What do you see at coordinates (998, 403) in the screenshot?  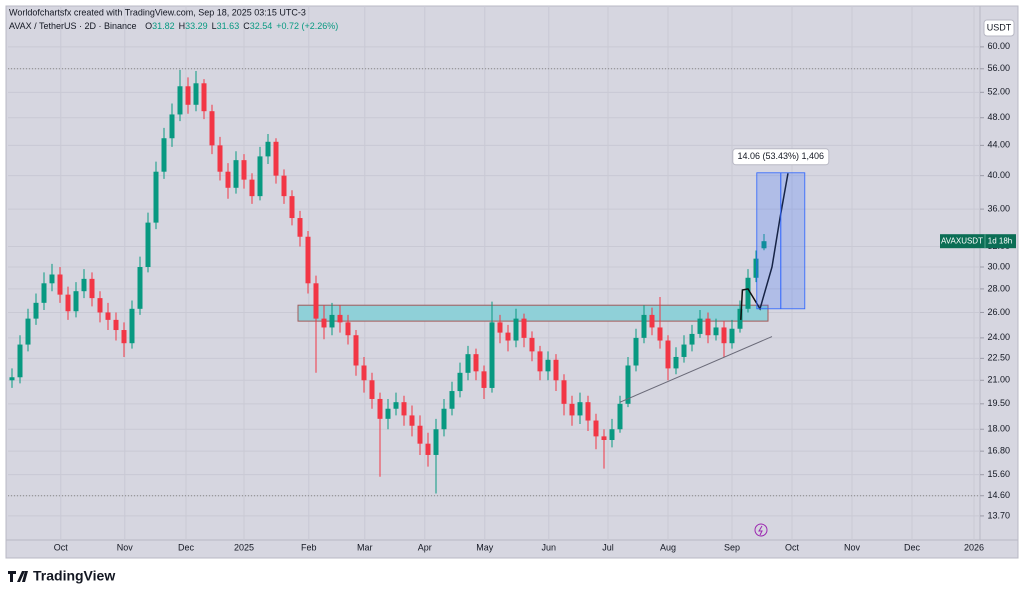 I see `y-tick-label: 19.50` at bounding box center [998, 403].